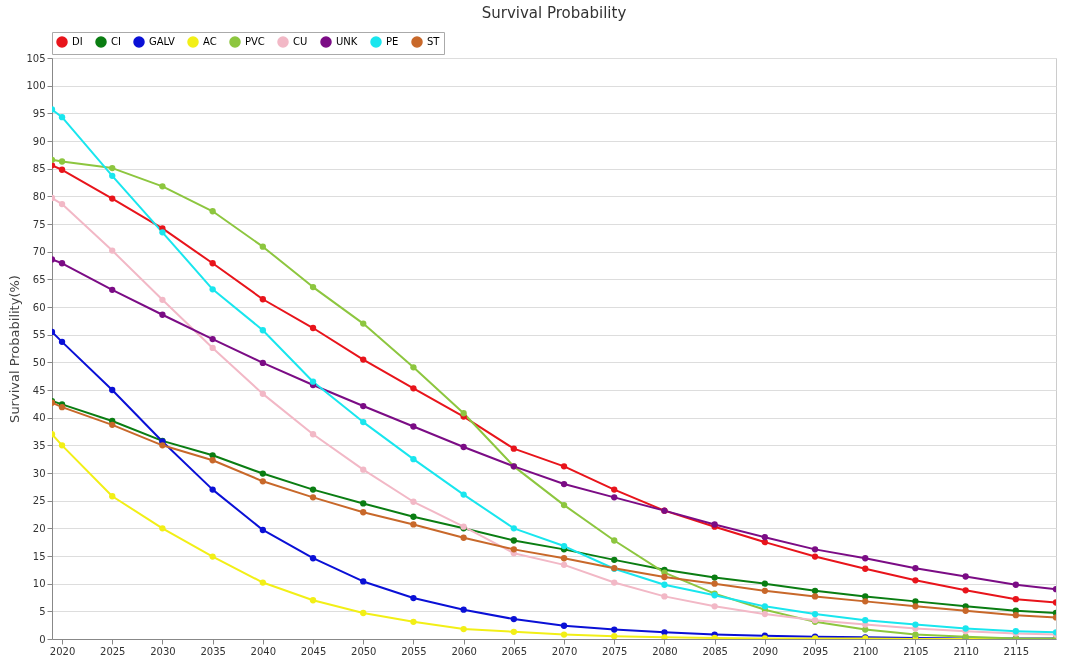 The height and width of the screenshot is (664, 1070). Describe the element at coordinates (36, 58) in the screenshot. I see `y-tick-label: 105` at that location.